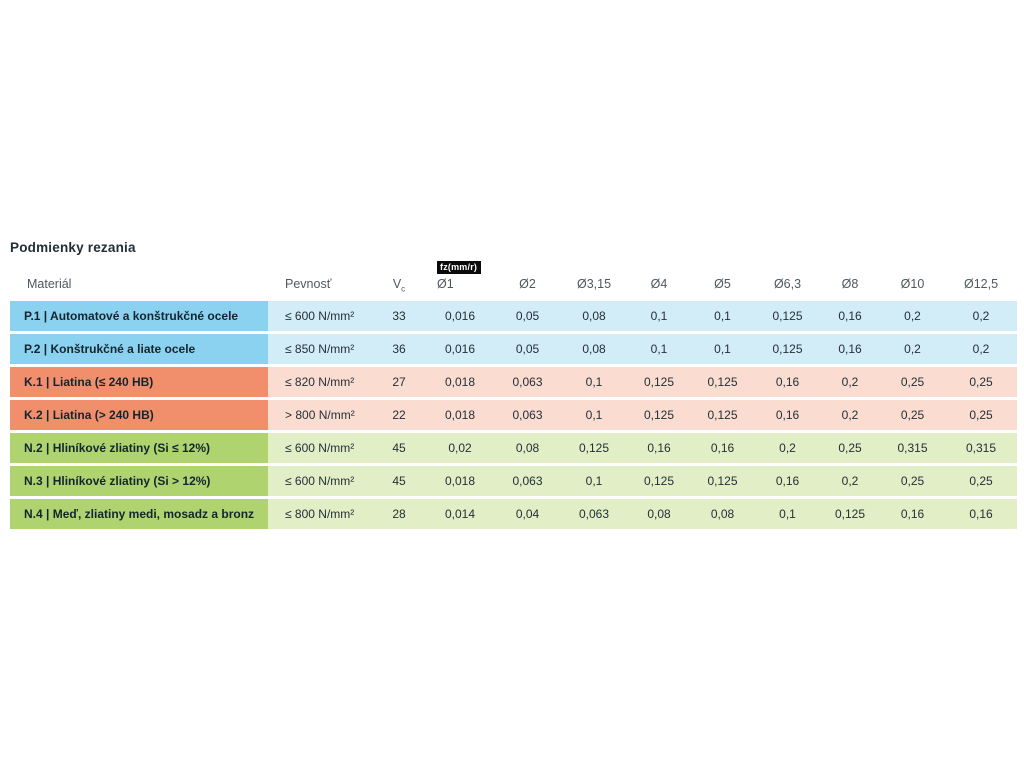 The height and width of the screenshot is (768, 1024). Describe the element at coordinates (399, 316) in the screenshot. I see `vc-cell: 33` at that location.